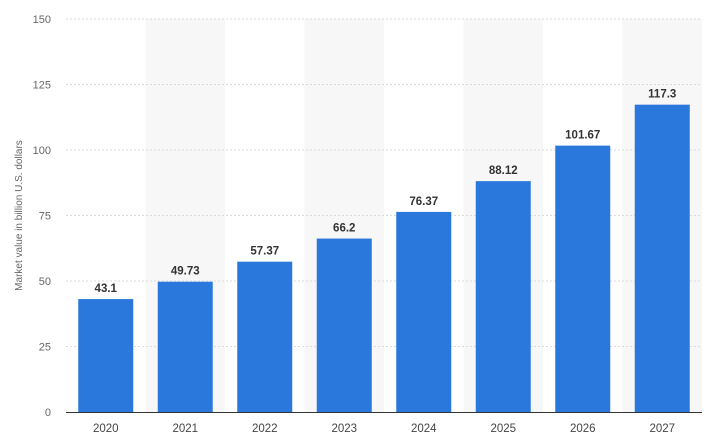  What do you see at coordinates (48, 413) in the screenshot?
I see `y-tick-label: 0` at bounding box center [48, 413].